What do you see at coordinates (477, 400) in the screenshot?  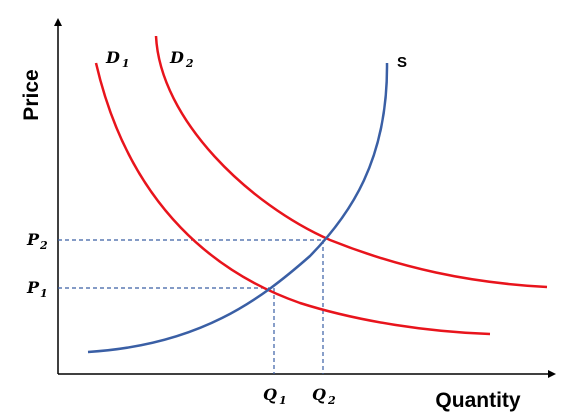 I see `x-axis-title: Quantity` at bounding box center [477, 400].